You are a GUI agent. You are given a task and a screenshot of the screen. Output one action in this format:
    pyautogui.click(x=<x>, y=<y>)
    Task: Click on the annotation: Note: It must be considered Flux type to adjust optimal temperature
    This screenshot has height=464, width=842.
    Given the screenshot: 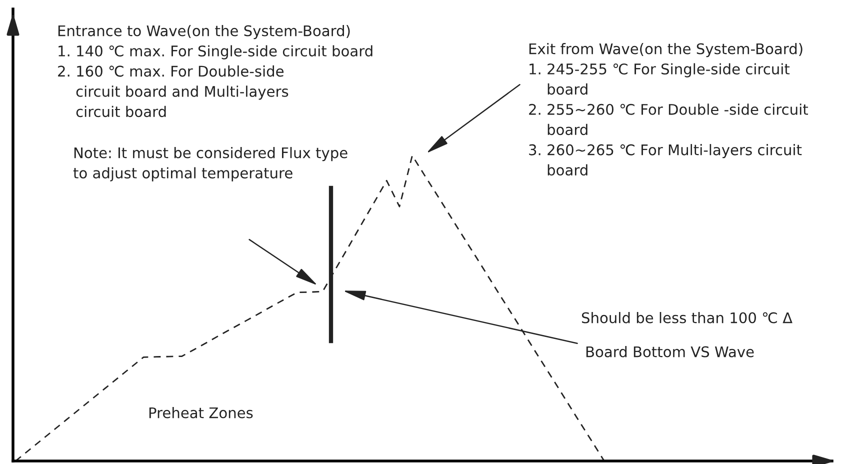 What is the action you would take?
    pyautogui.click(x=210, y=164)
    